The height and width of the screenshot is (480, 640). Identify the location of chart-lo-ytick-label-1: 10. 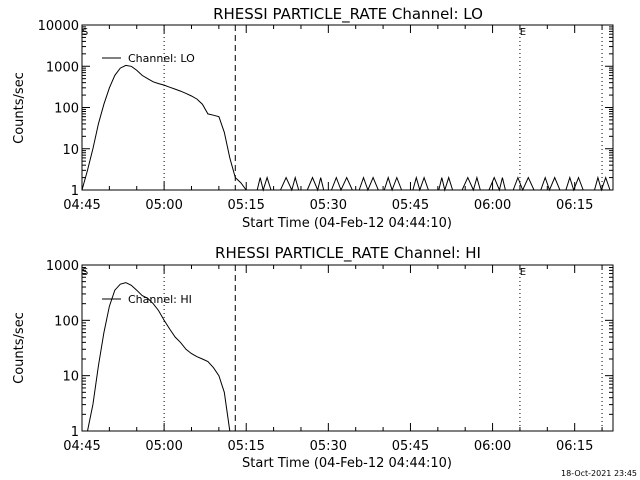
(70, 150).